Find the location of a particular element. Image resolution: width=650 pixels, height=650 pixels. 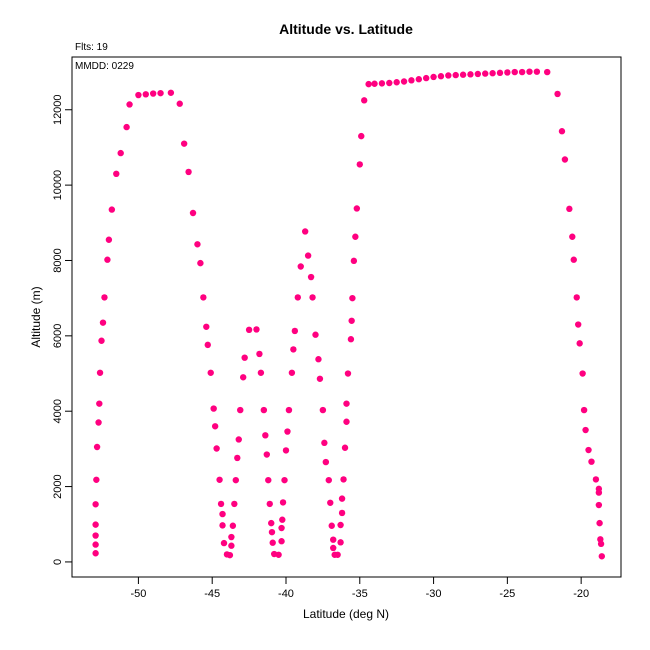

x-tick-label: -35 is located at coordinates (360, 594).